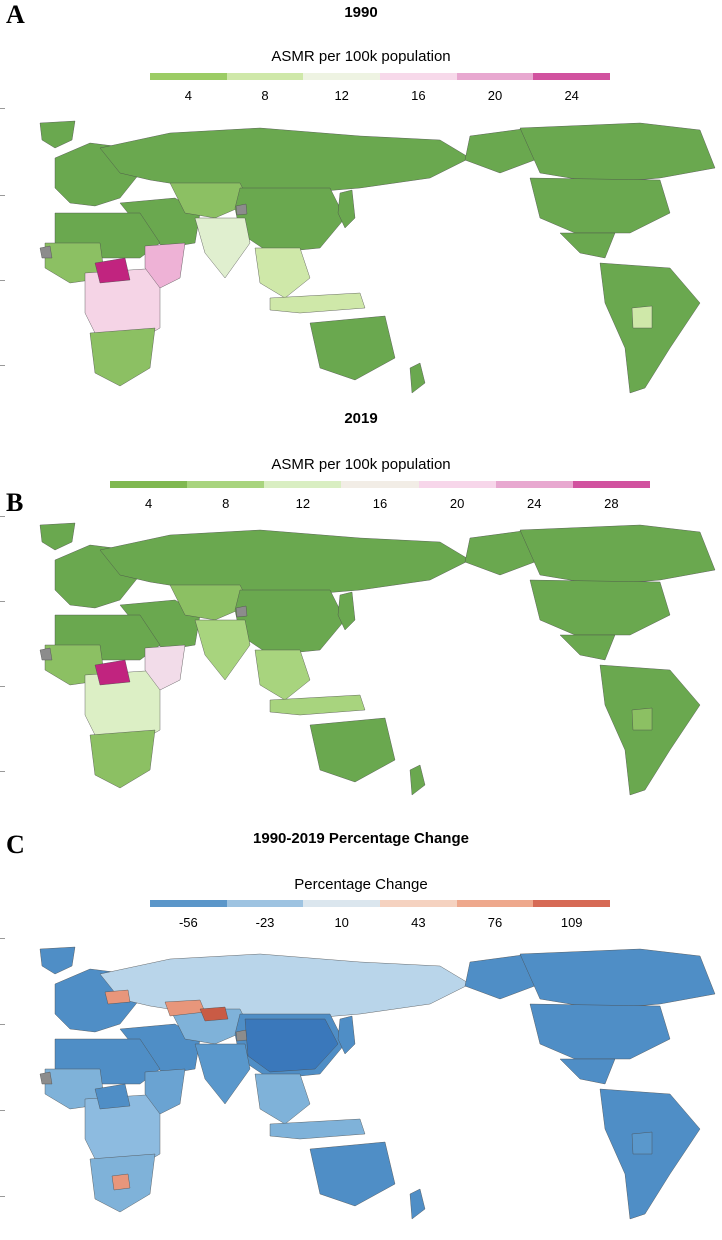 The height and width of the screenshot is (1240, 722). I want to click on region-southern-africa, so click(122, 759).